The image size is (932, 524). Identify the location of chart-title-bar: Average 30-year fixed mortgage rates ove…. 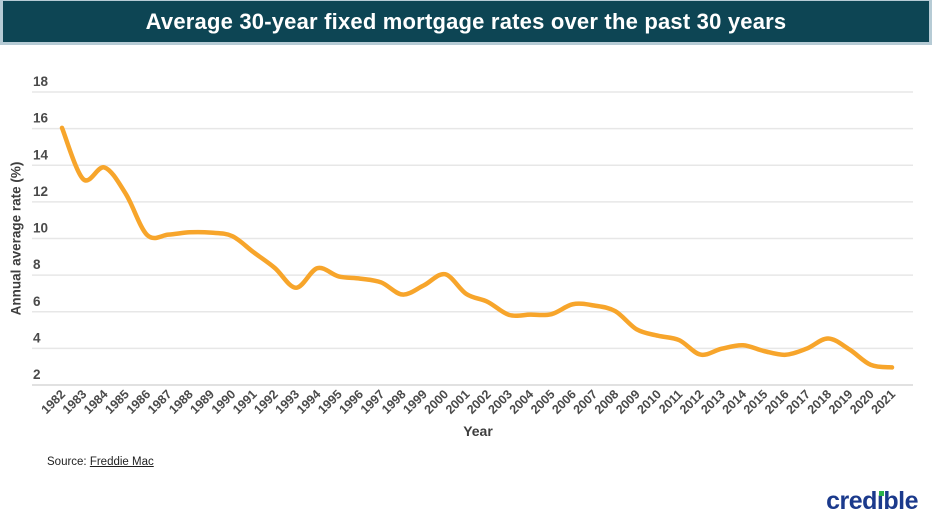
(466, 22).